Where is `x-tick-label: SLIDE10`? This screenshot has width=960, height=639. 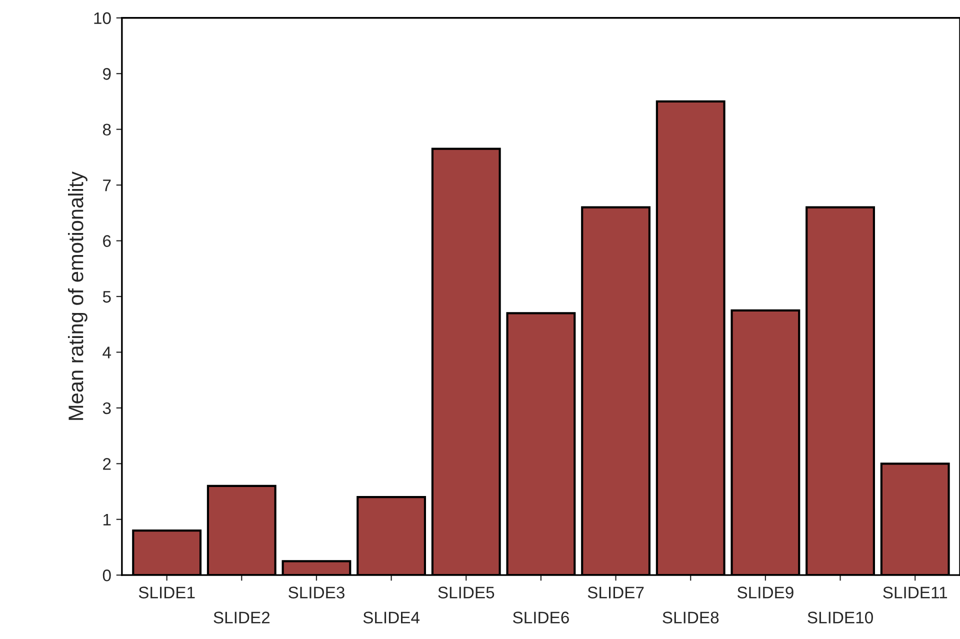
x-tick-label: SLIDE10 is located at coordinates (840, 618).